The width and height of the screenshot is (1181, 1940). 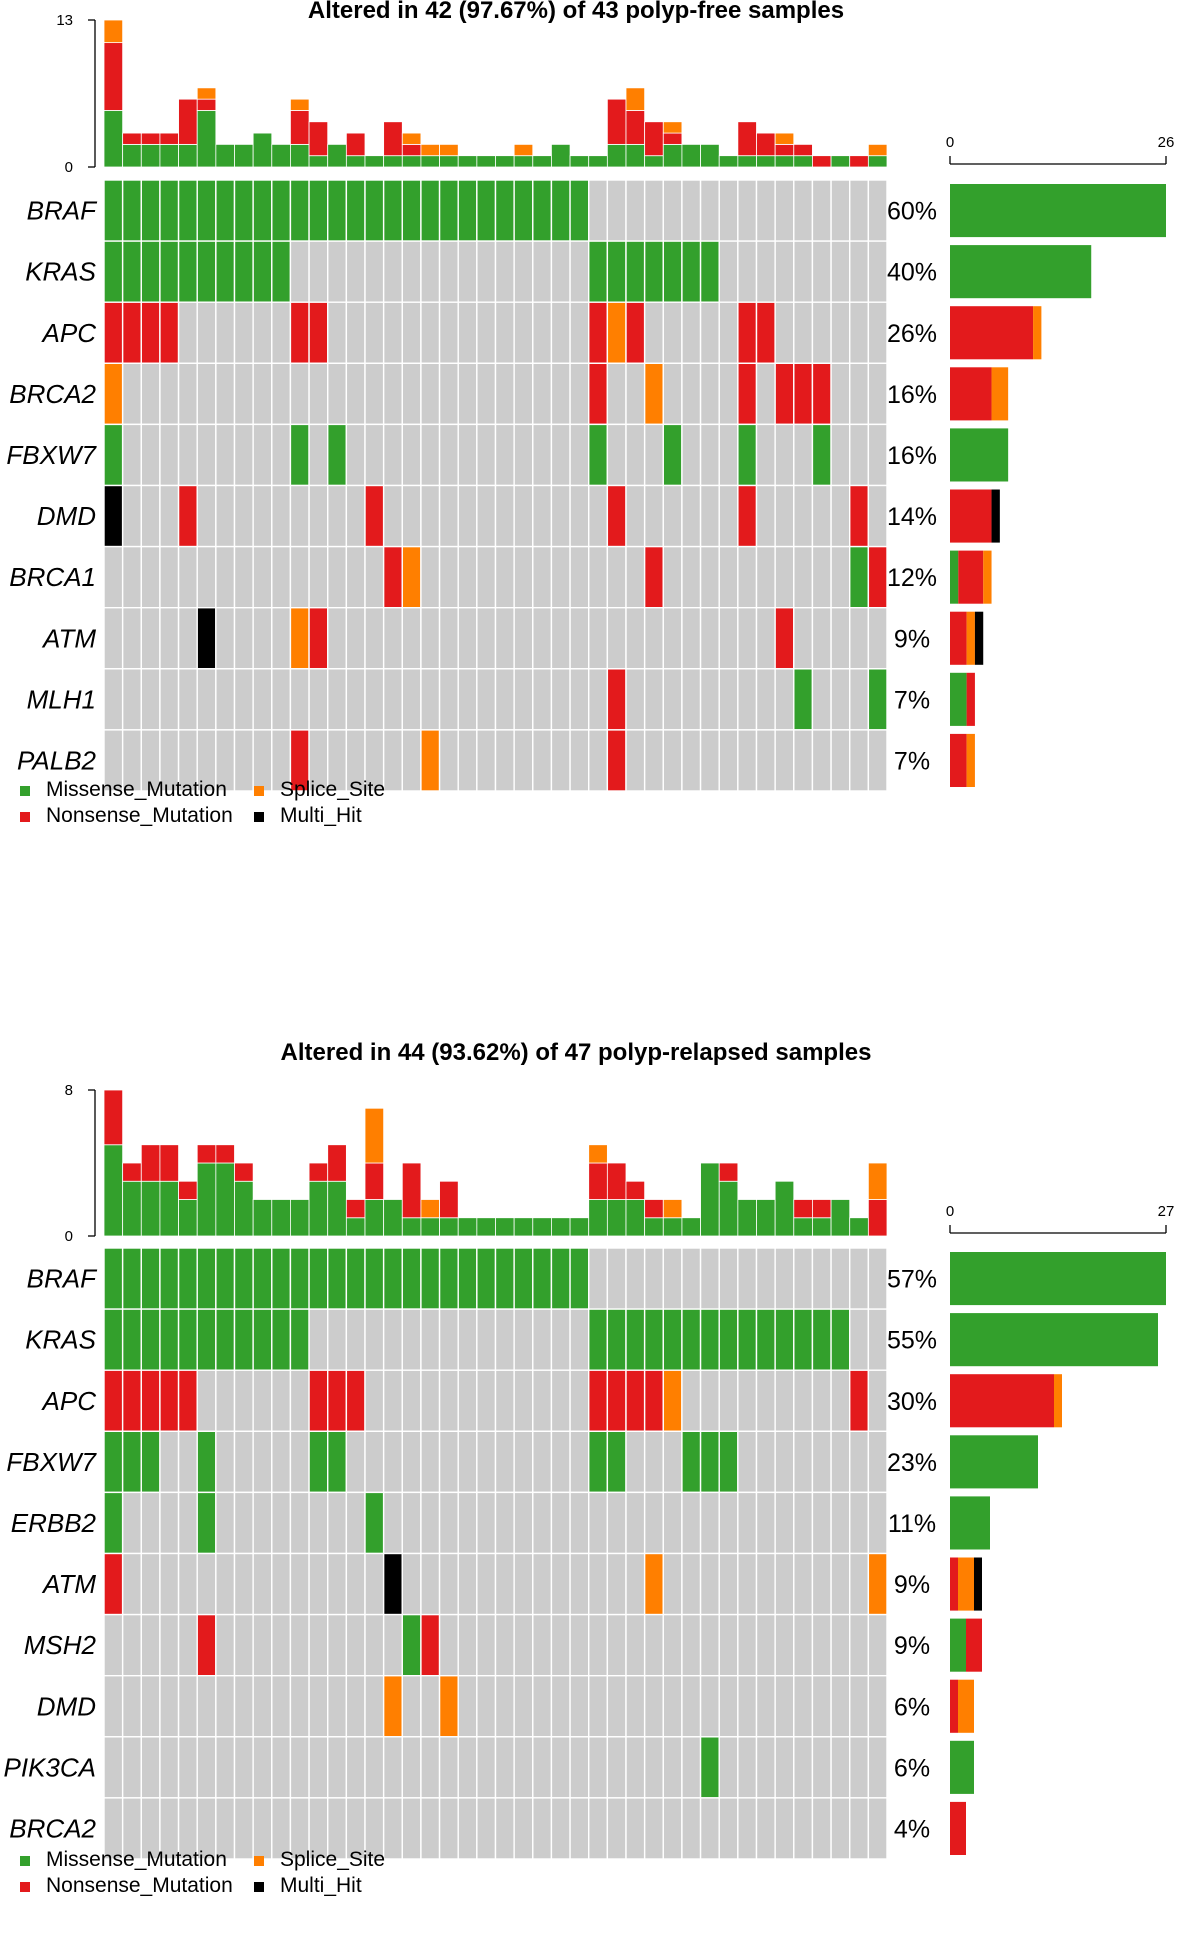 I want to click on percentage-label: 6%, so click(x=912, y=1707).